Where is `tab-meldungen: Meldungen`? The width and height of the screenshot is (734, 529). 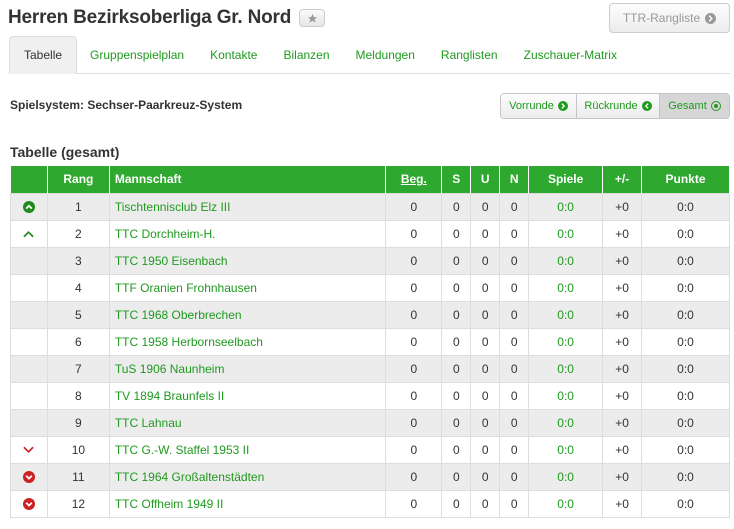 tab-meldungen: Meldungen is located at coordinates (385, 54).